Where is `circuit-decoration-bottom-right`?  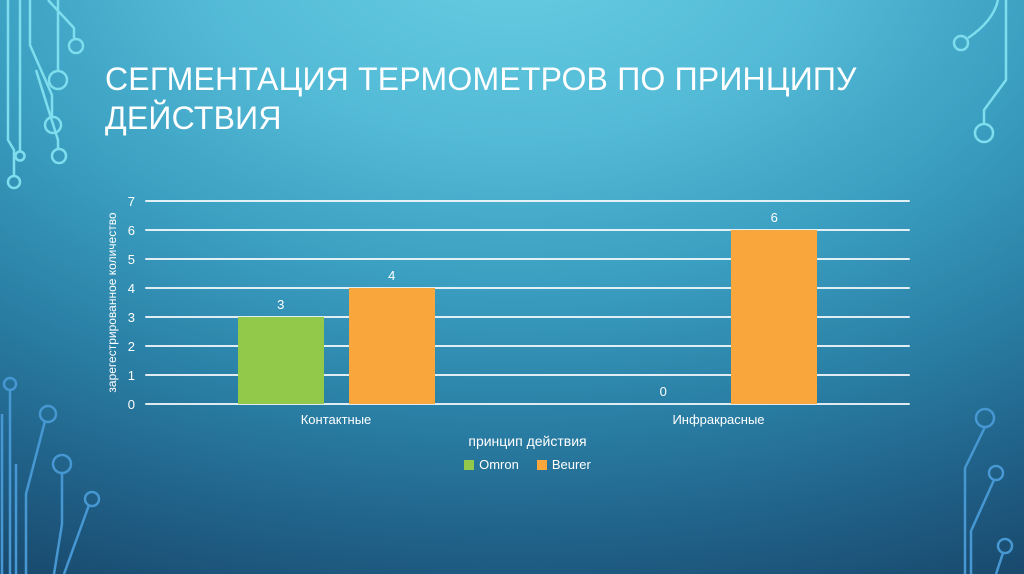
circuit-decoration-bottom-right is located at coordinates (988, 490).